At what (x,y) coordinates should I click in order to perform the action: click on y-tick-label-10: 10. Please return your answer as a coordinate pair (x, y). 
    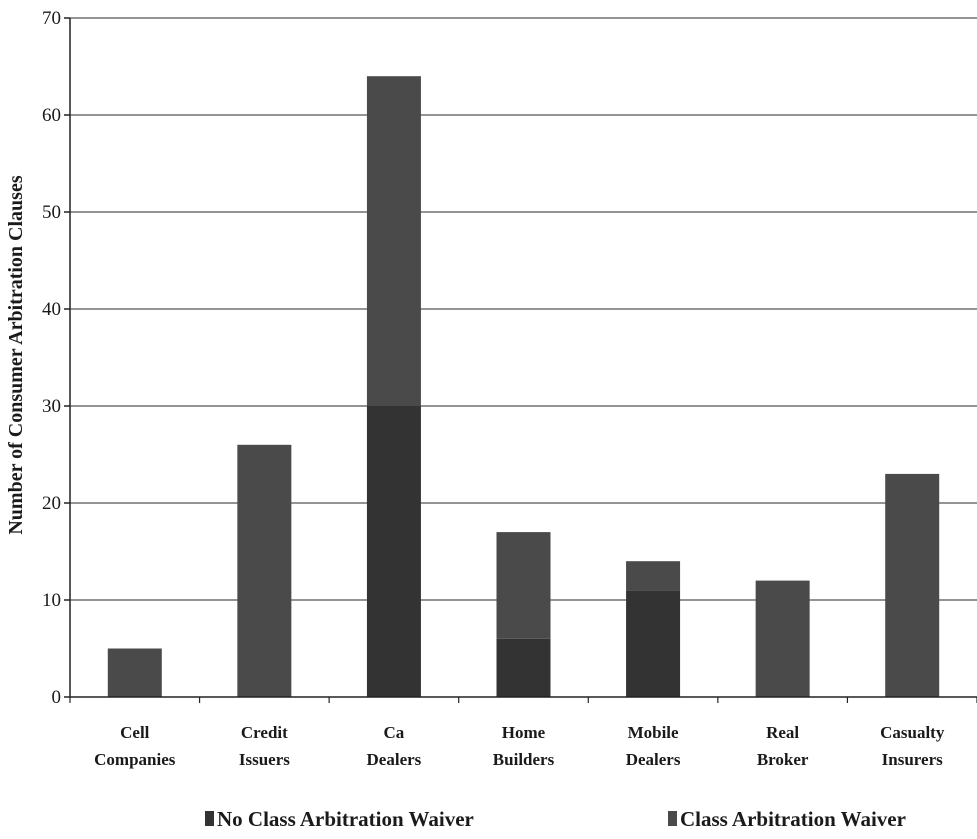
    Looking at the image, I should click on (51, 600).